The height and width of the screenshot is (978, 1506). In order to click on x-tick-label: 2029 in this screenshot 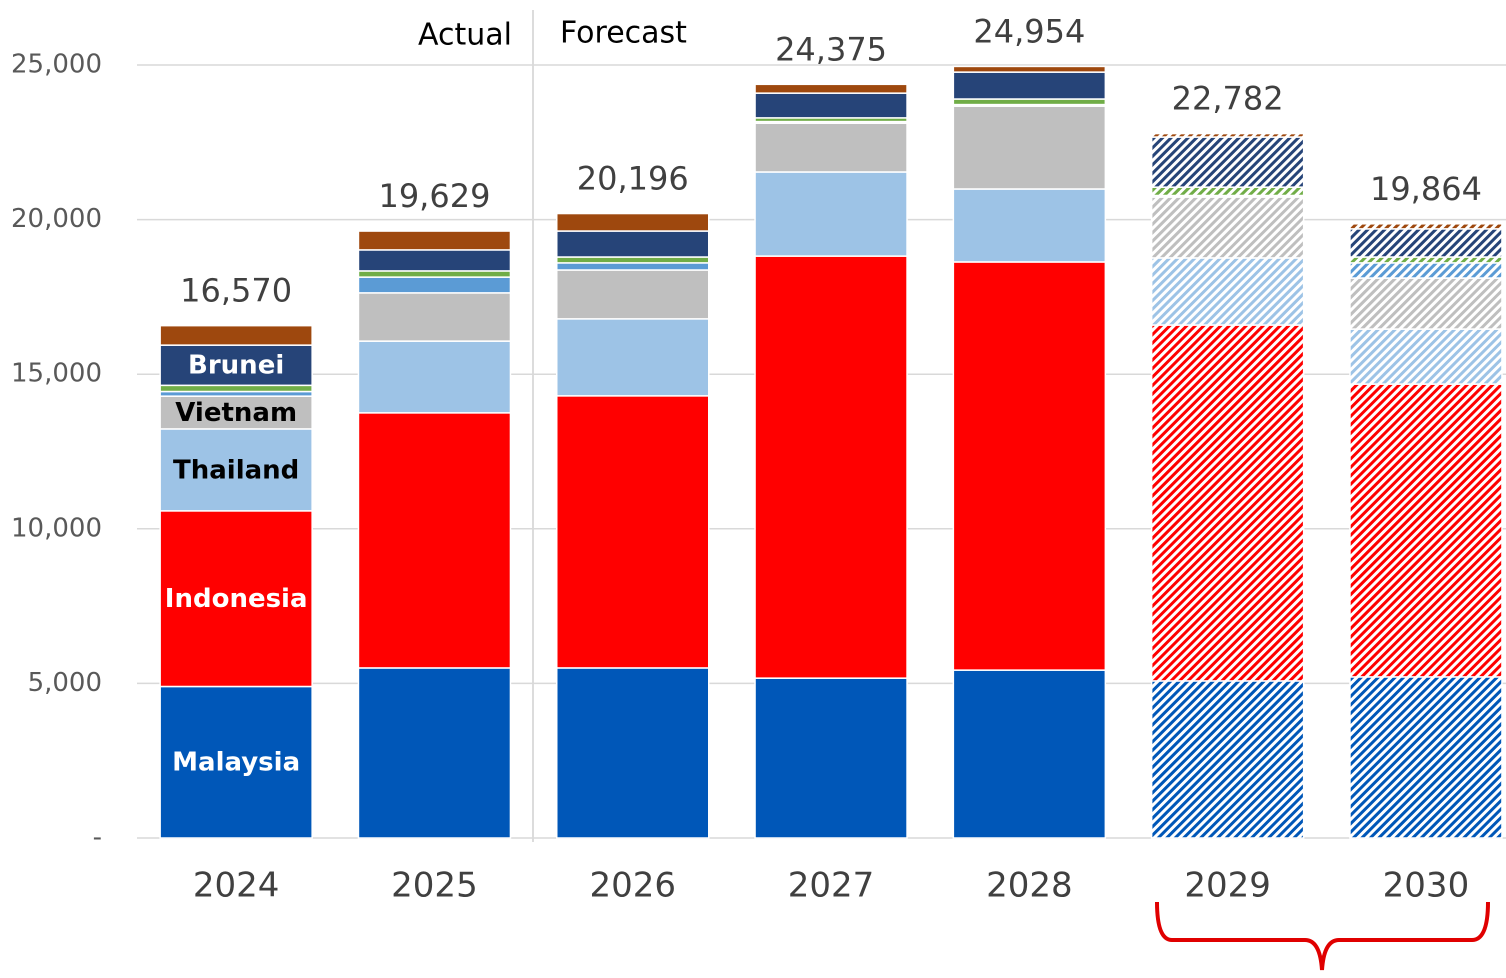, I will do `click(1227, 886)`.